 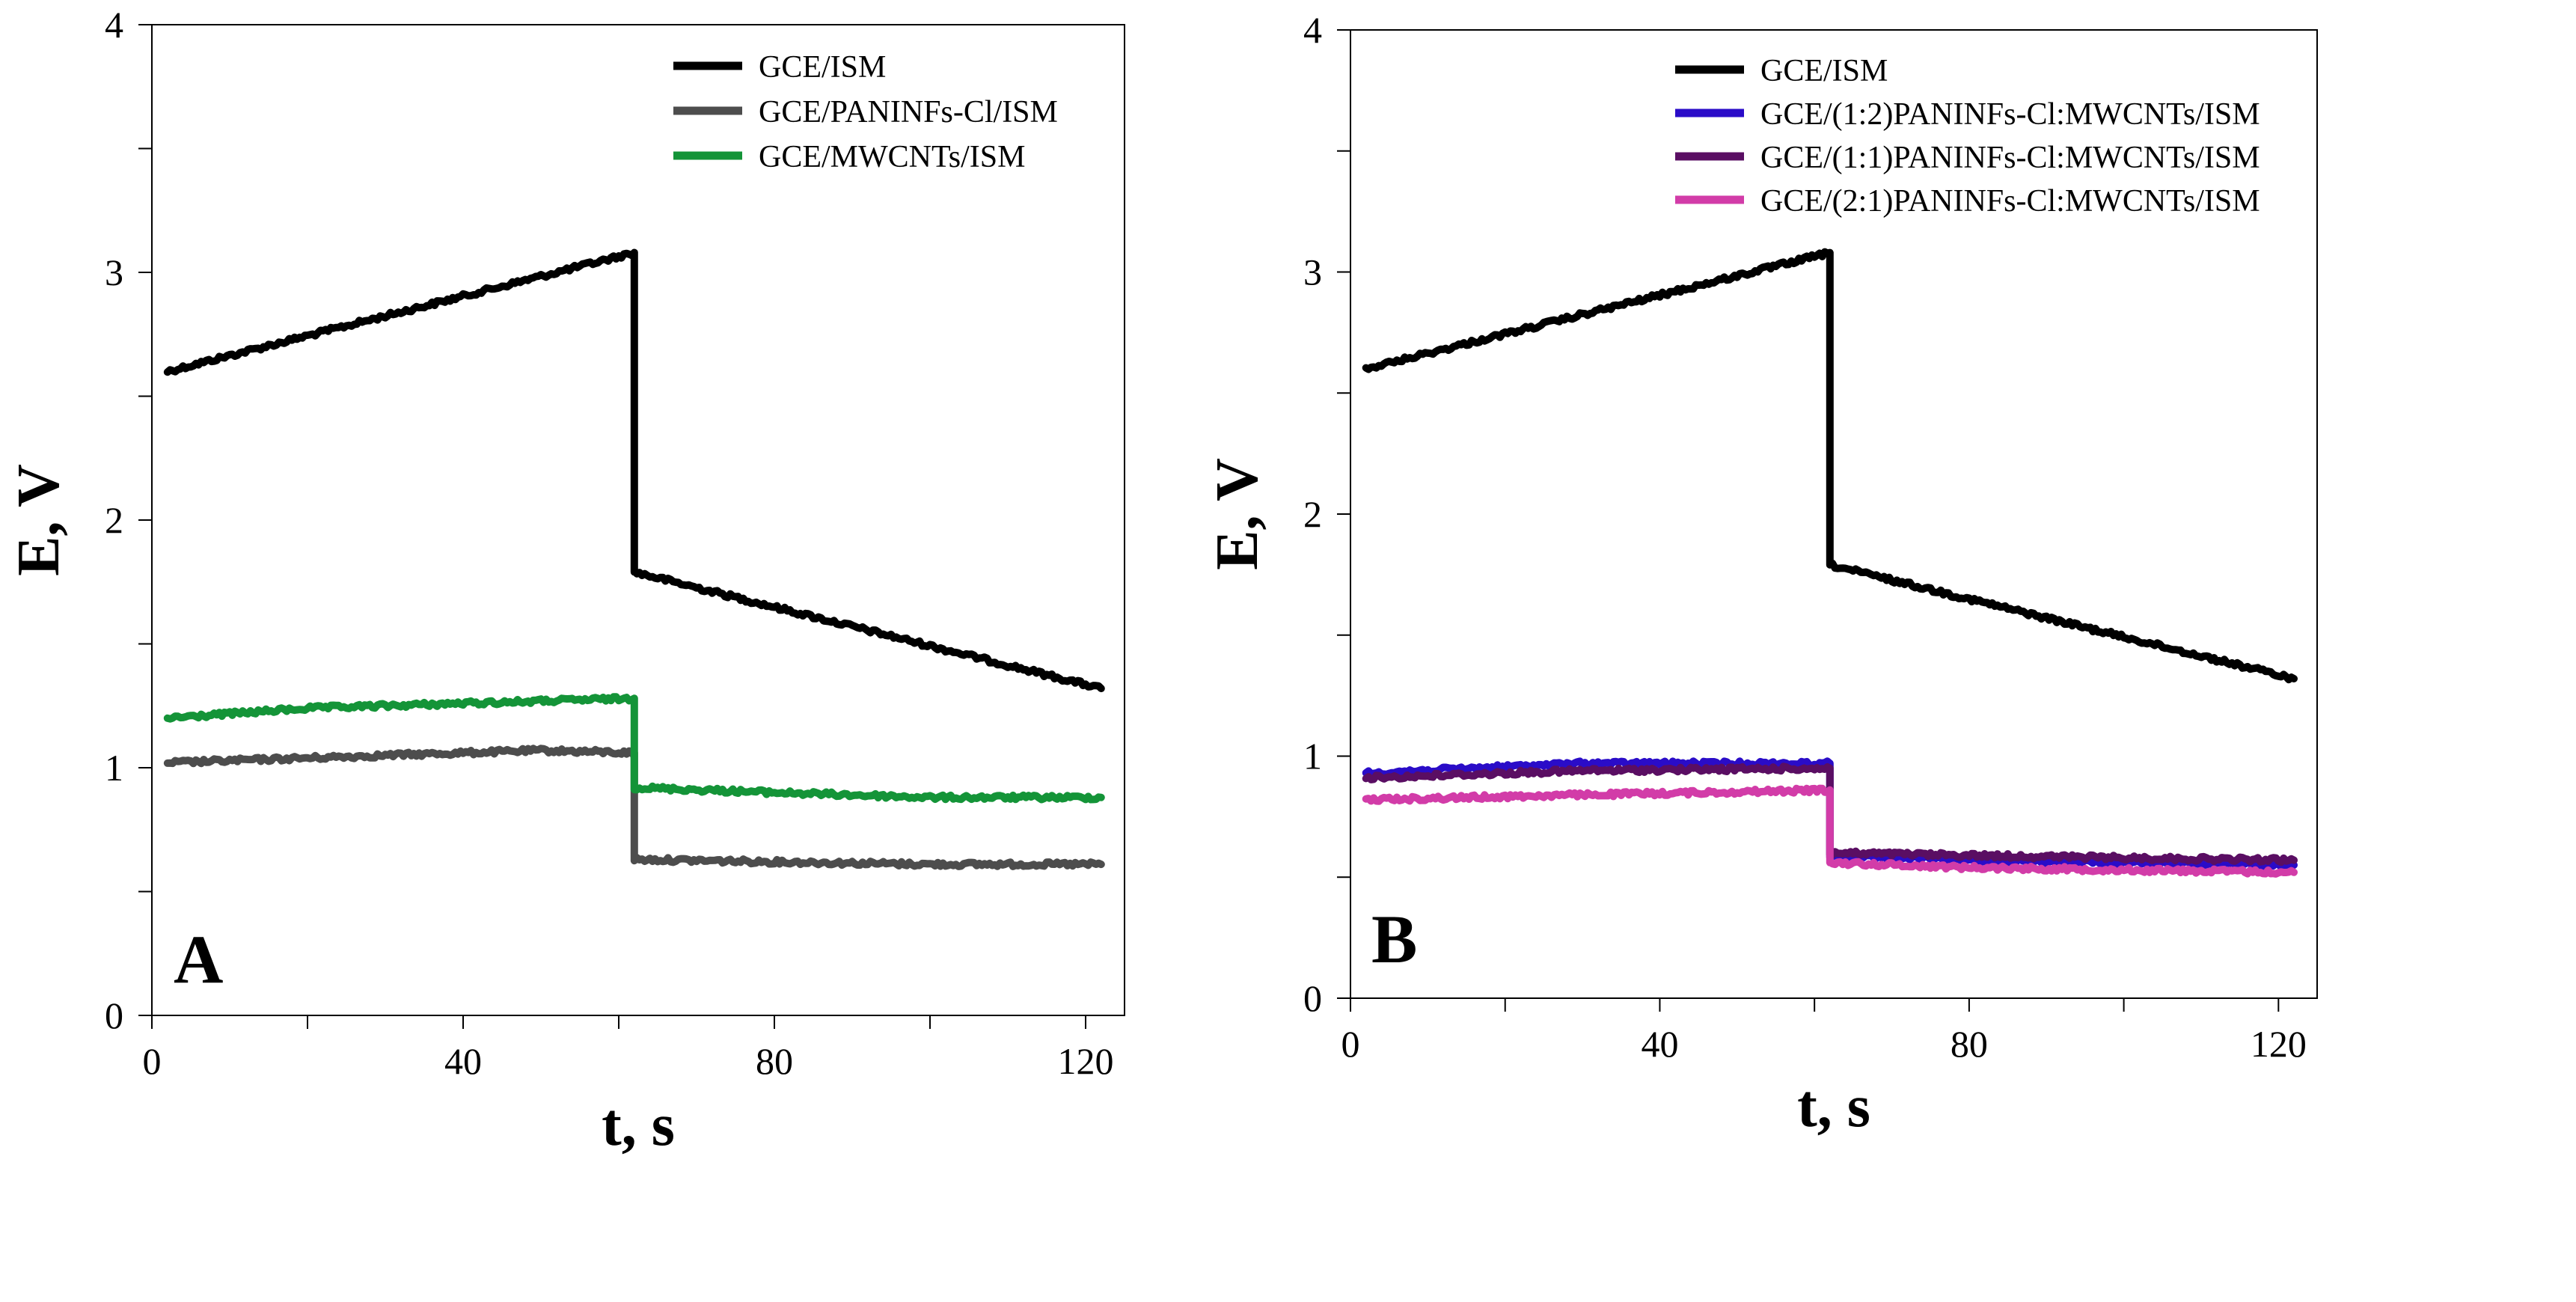 I want to click on legend-label: GCE/MWCNTs/ISM, so click(x=892, y=157).